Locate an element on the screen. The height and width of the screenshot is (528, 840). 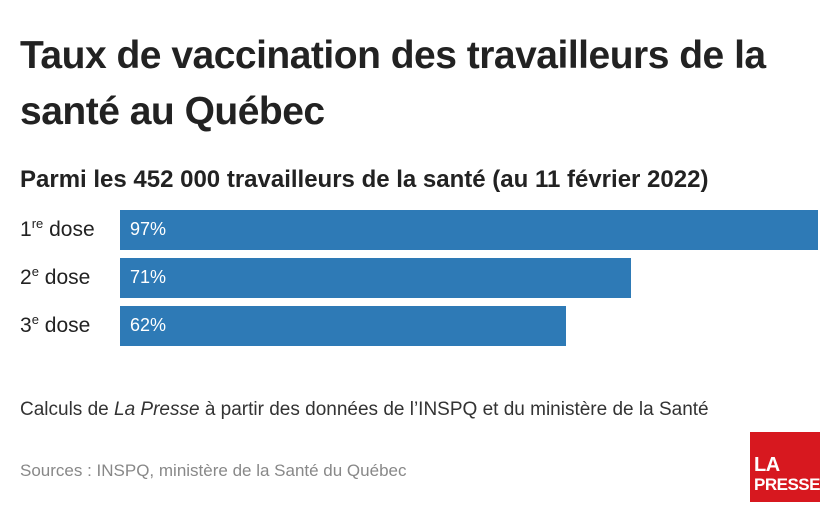
note-prefix: Calculs de is located at coordinates (67, 409).